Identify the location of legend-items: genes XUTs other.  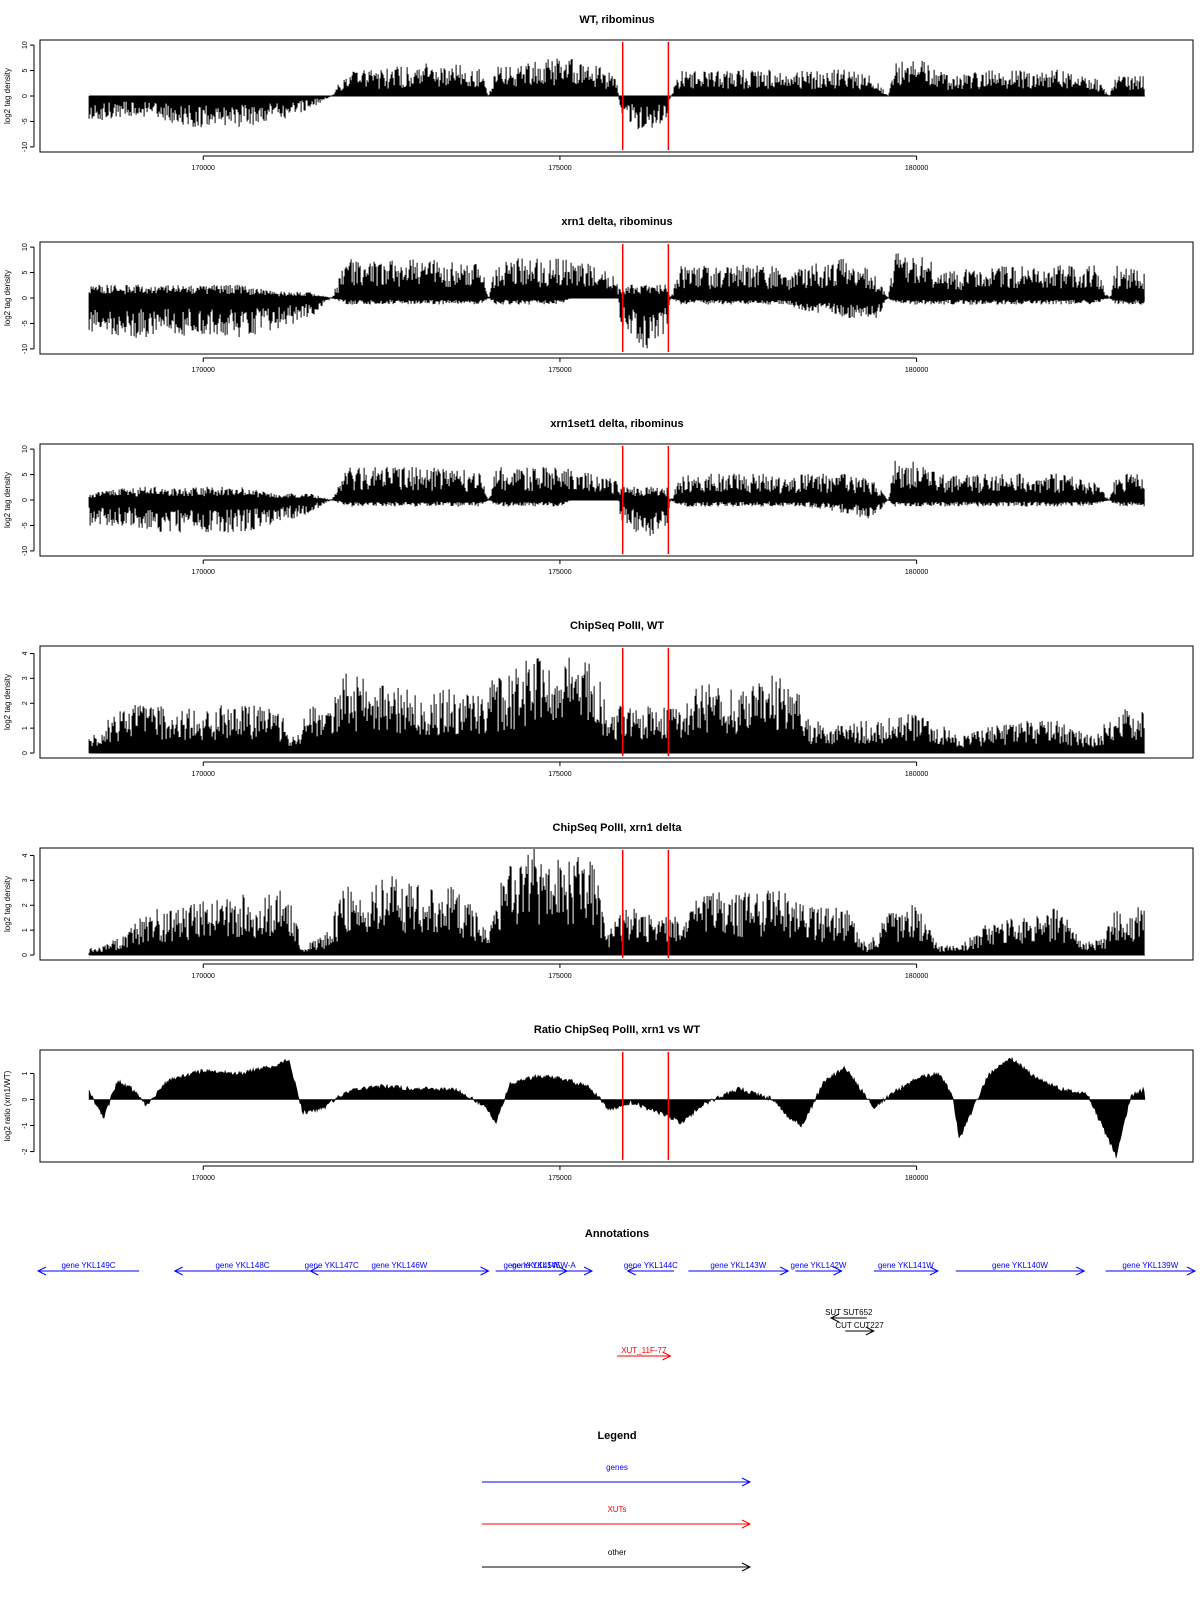
(617, 1517).